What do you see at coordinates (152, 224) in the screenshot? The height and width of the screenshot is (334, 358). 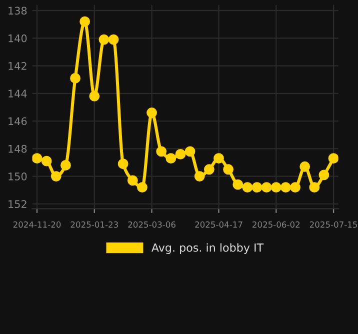 I see `x-tick-label: 2025-03-06` at bounding box center [152, 224].